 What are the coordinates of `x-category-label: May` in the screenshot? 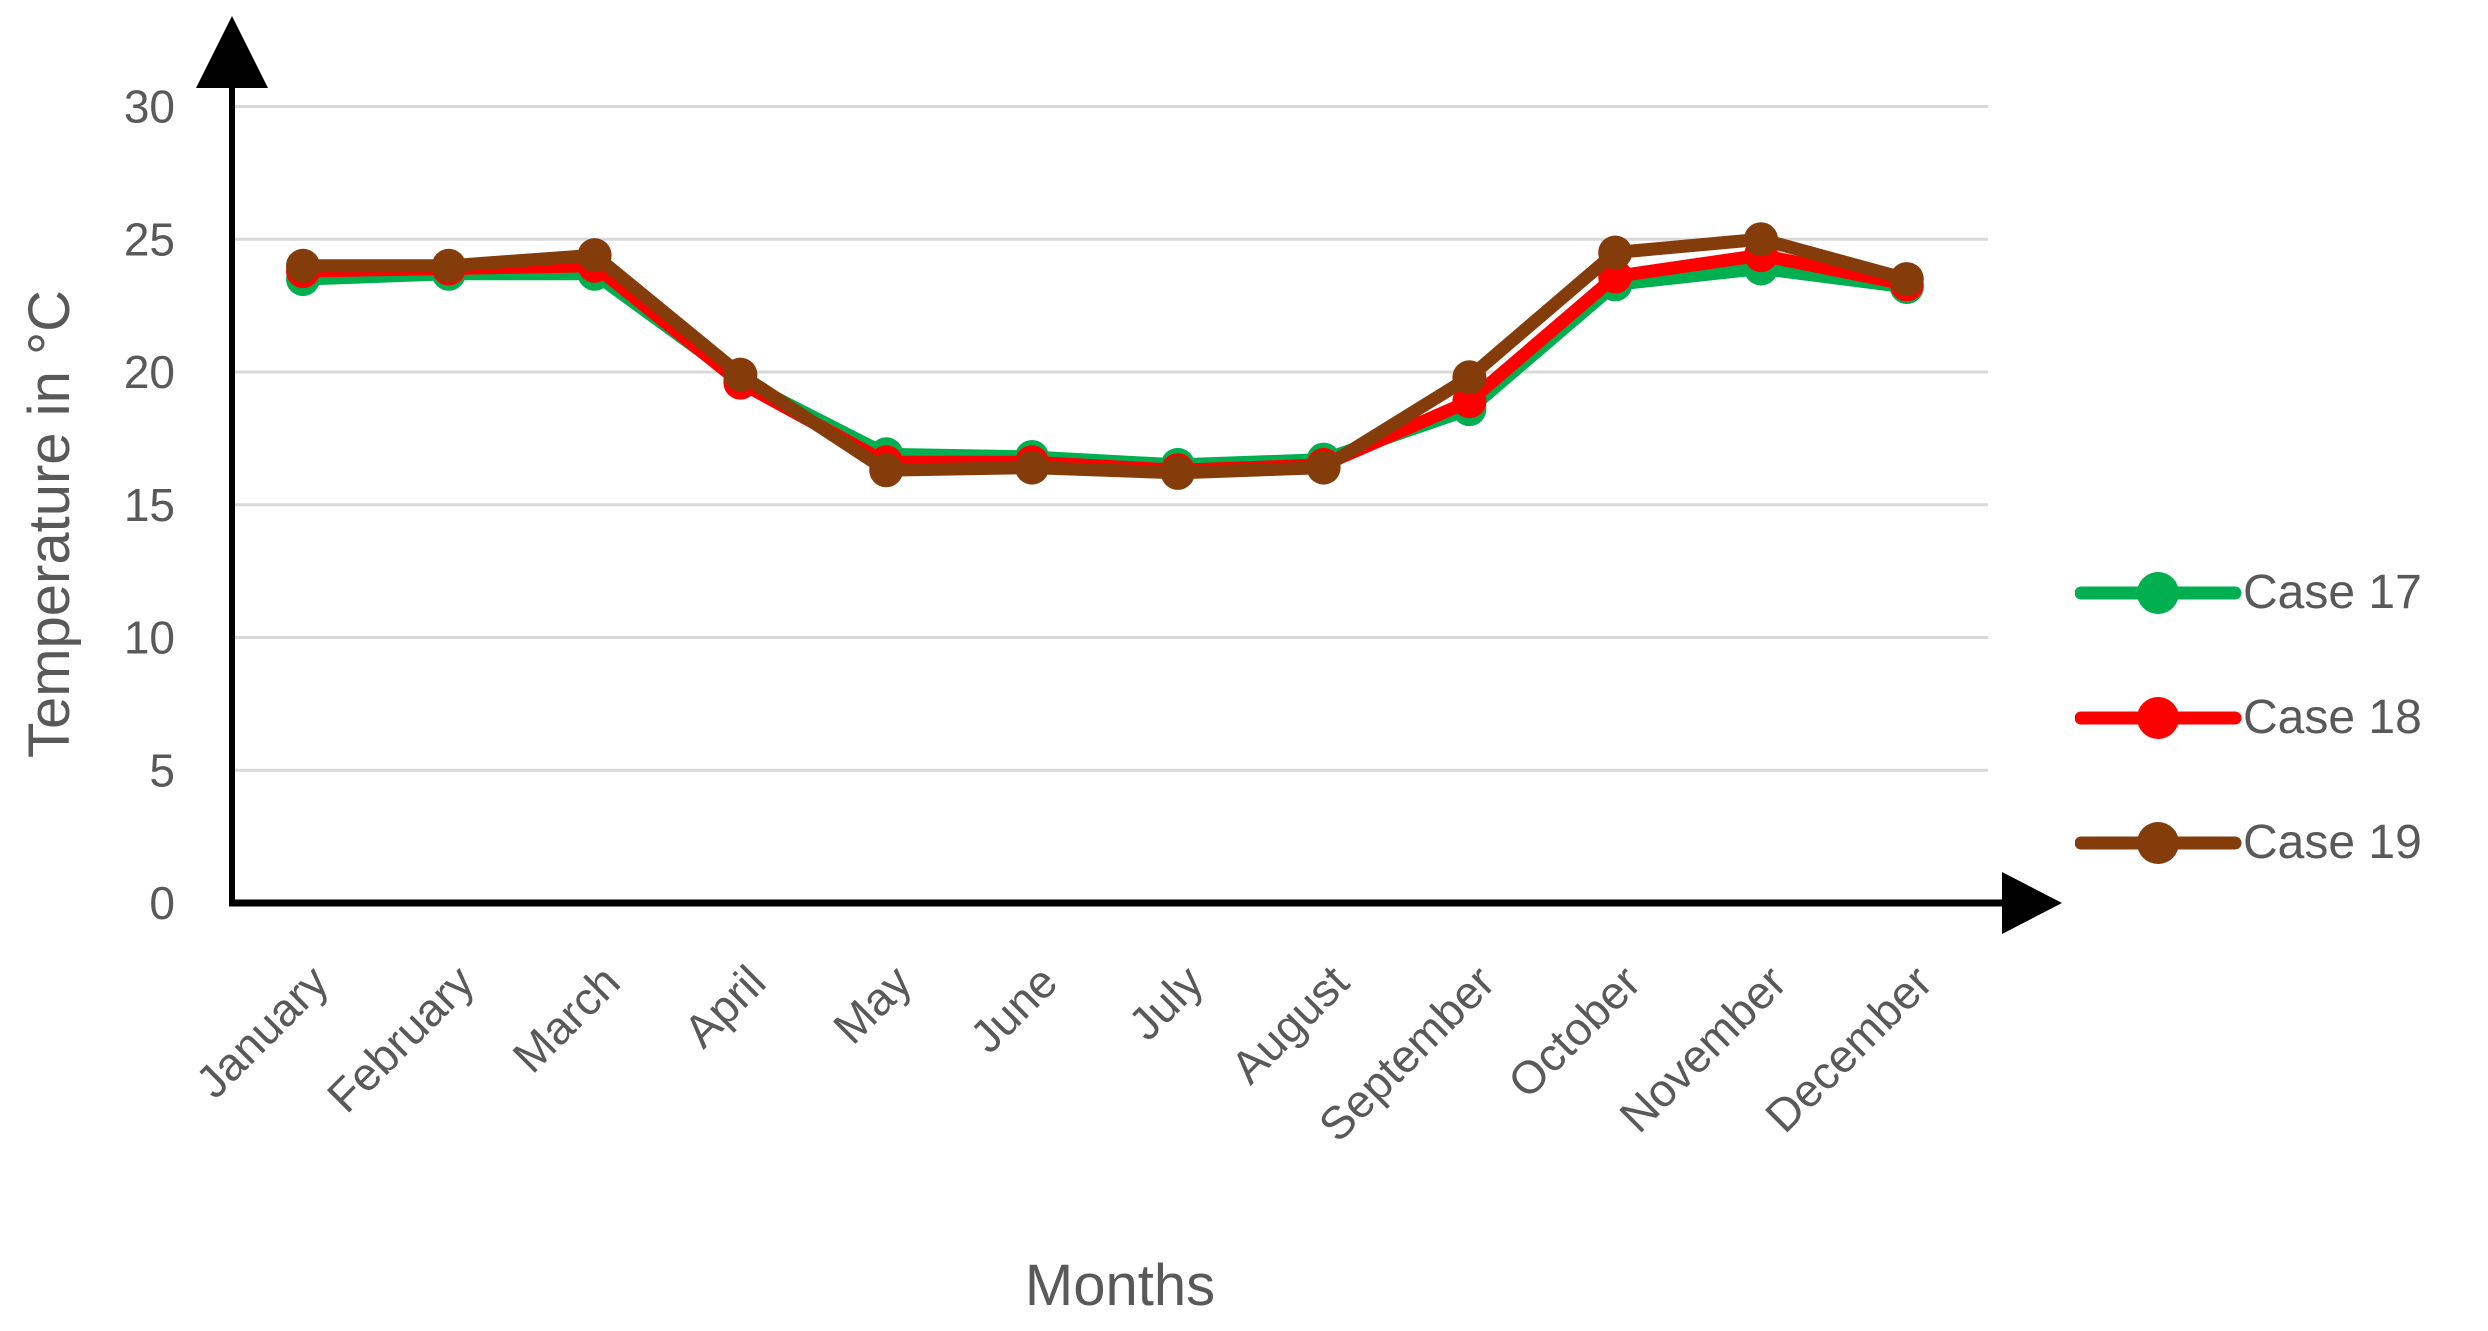 It's located at (872, 1004).